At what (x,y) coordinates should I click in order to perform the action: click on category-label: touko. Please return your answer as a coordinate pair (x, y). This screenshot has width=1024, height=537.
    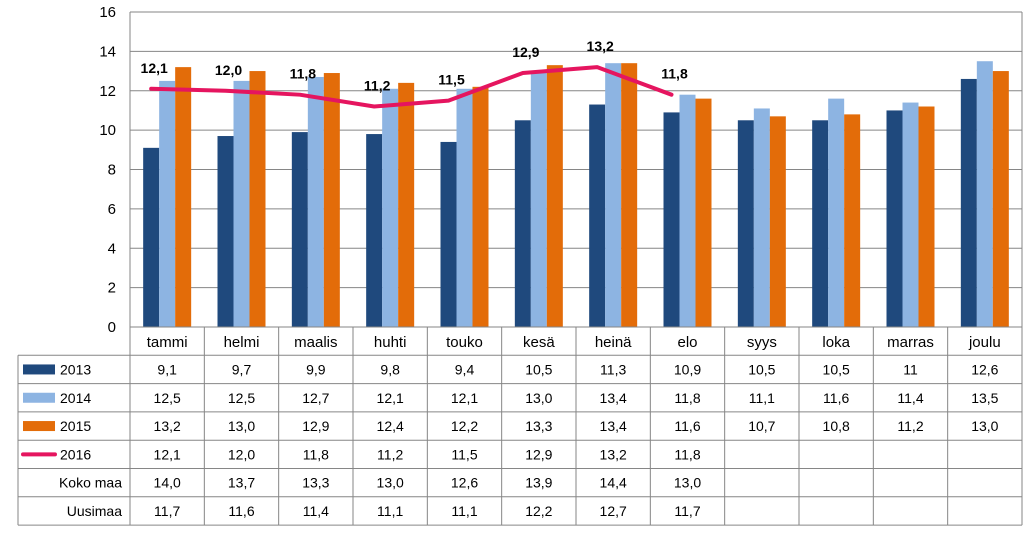
    Looking at the image, I should click on (464, 342).